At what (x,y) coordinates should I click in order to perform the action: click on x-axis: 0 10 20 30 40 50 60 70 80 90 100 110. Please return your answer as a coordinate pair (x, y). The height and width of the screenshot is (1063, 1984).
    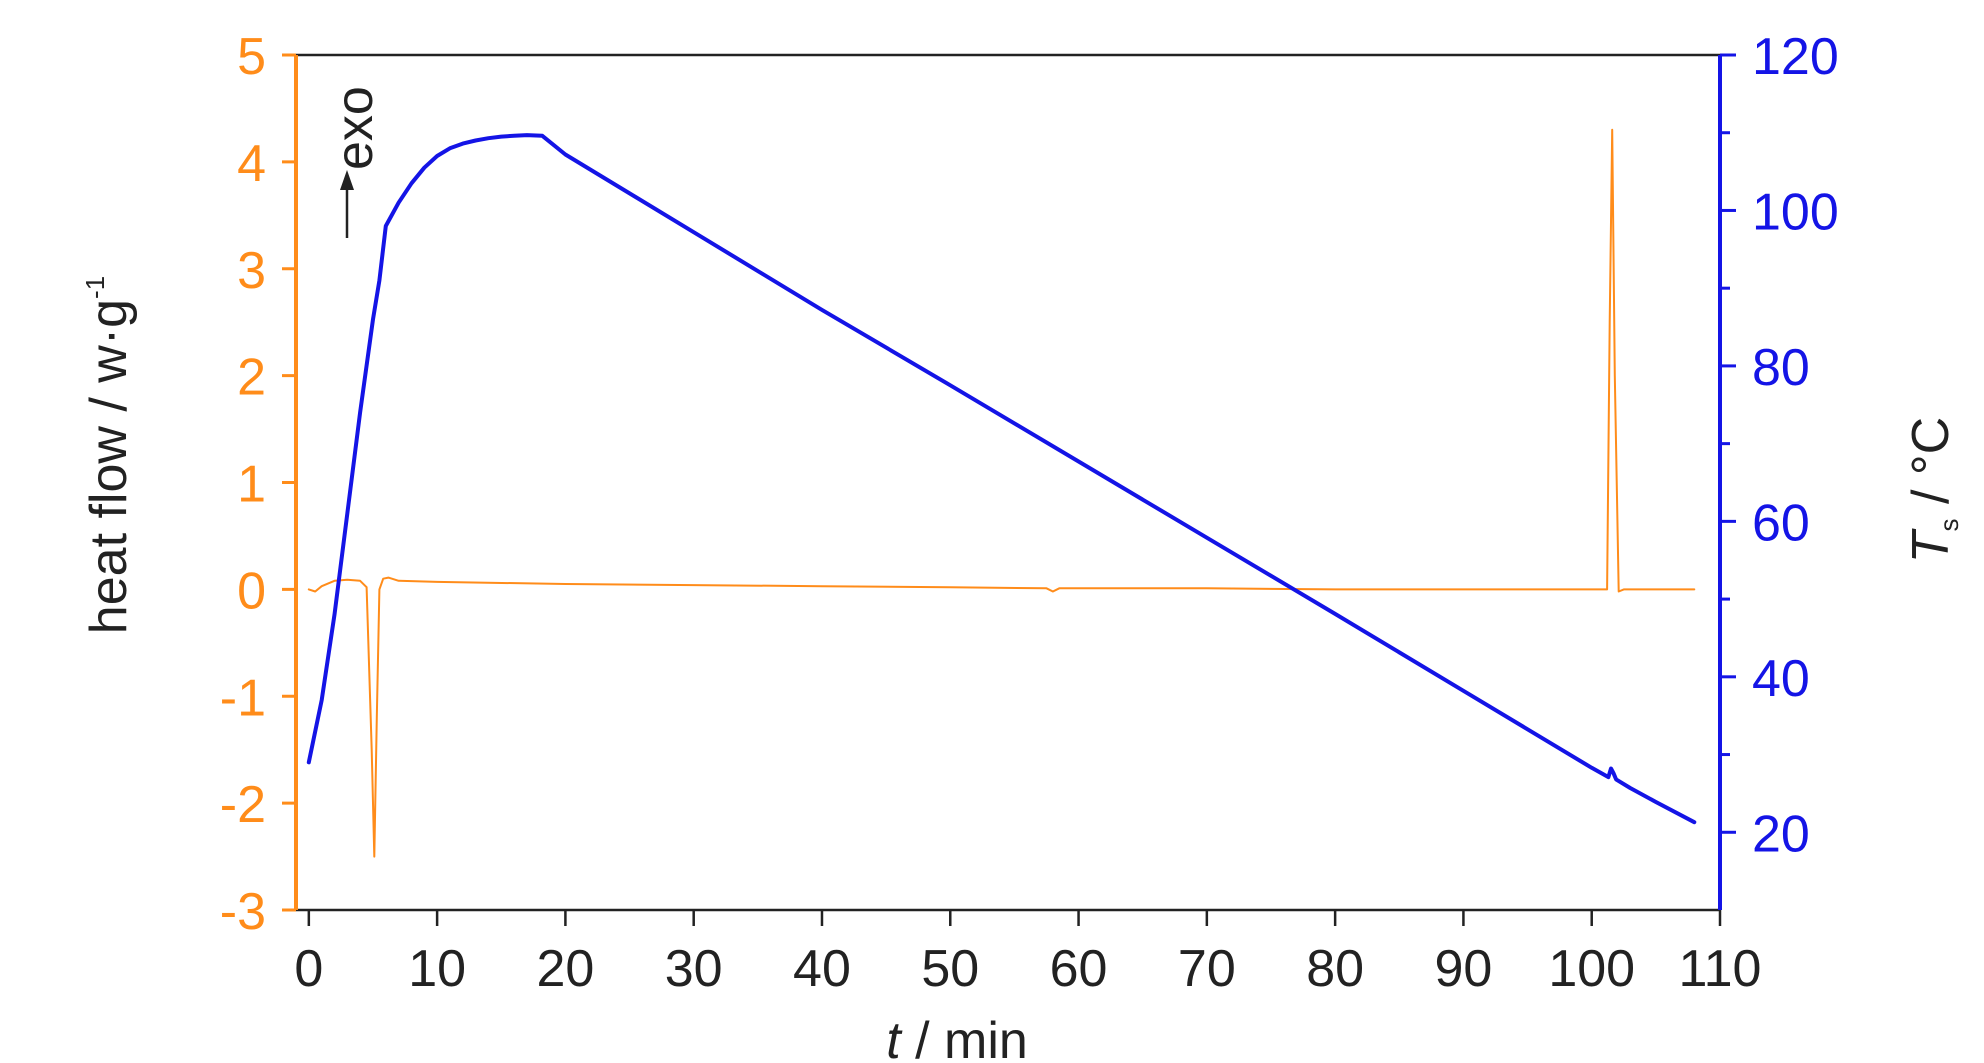
    Looking at the image, I should click on (1027, 954).